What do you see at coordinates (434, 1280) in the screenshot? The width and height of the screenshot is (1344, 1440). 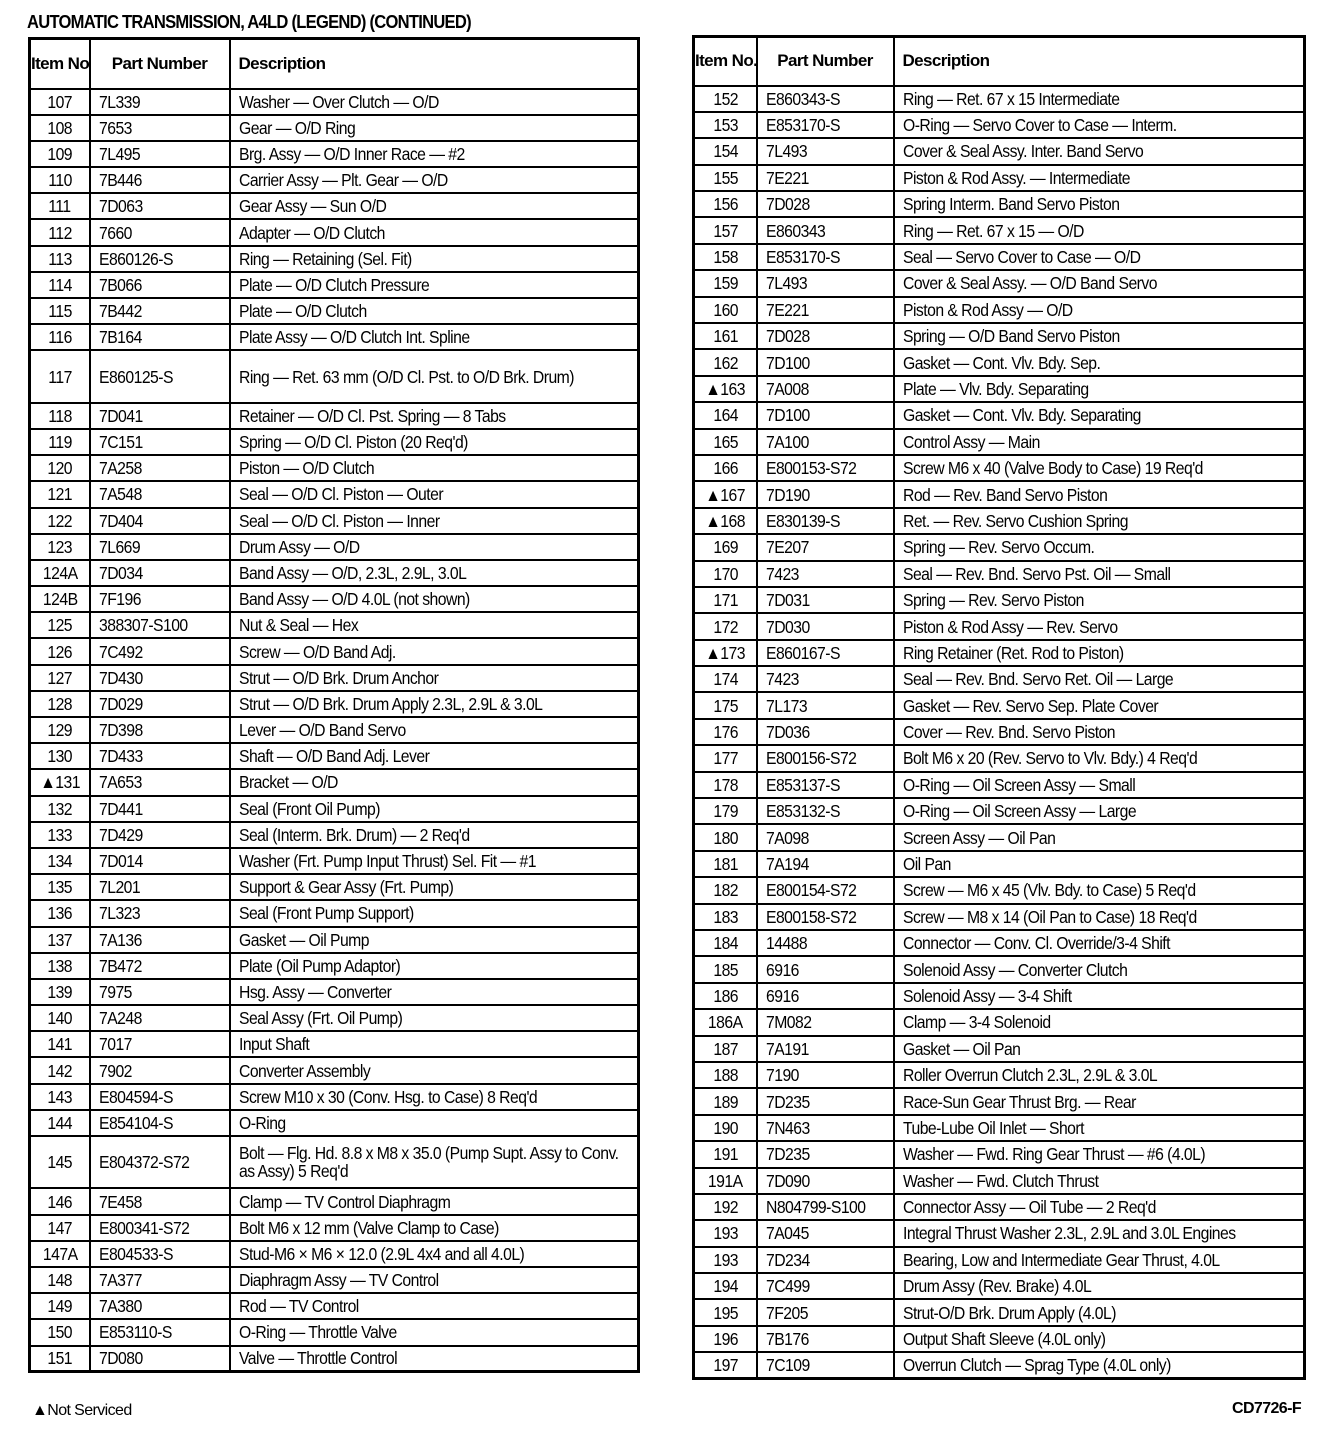 I see `description-cell: Diaphragm Assy — TV Control` at bounding box center [434, 1280].